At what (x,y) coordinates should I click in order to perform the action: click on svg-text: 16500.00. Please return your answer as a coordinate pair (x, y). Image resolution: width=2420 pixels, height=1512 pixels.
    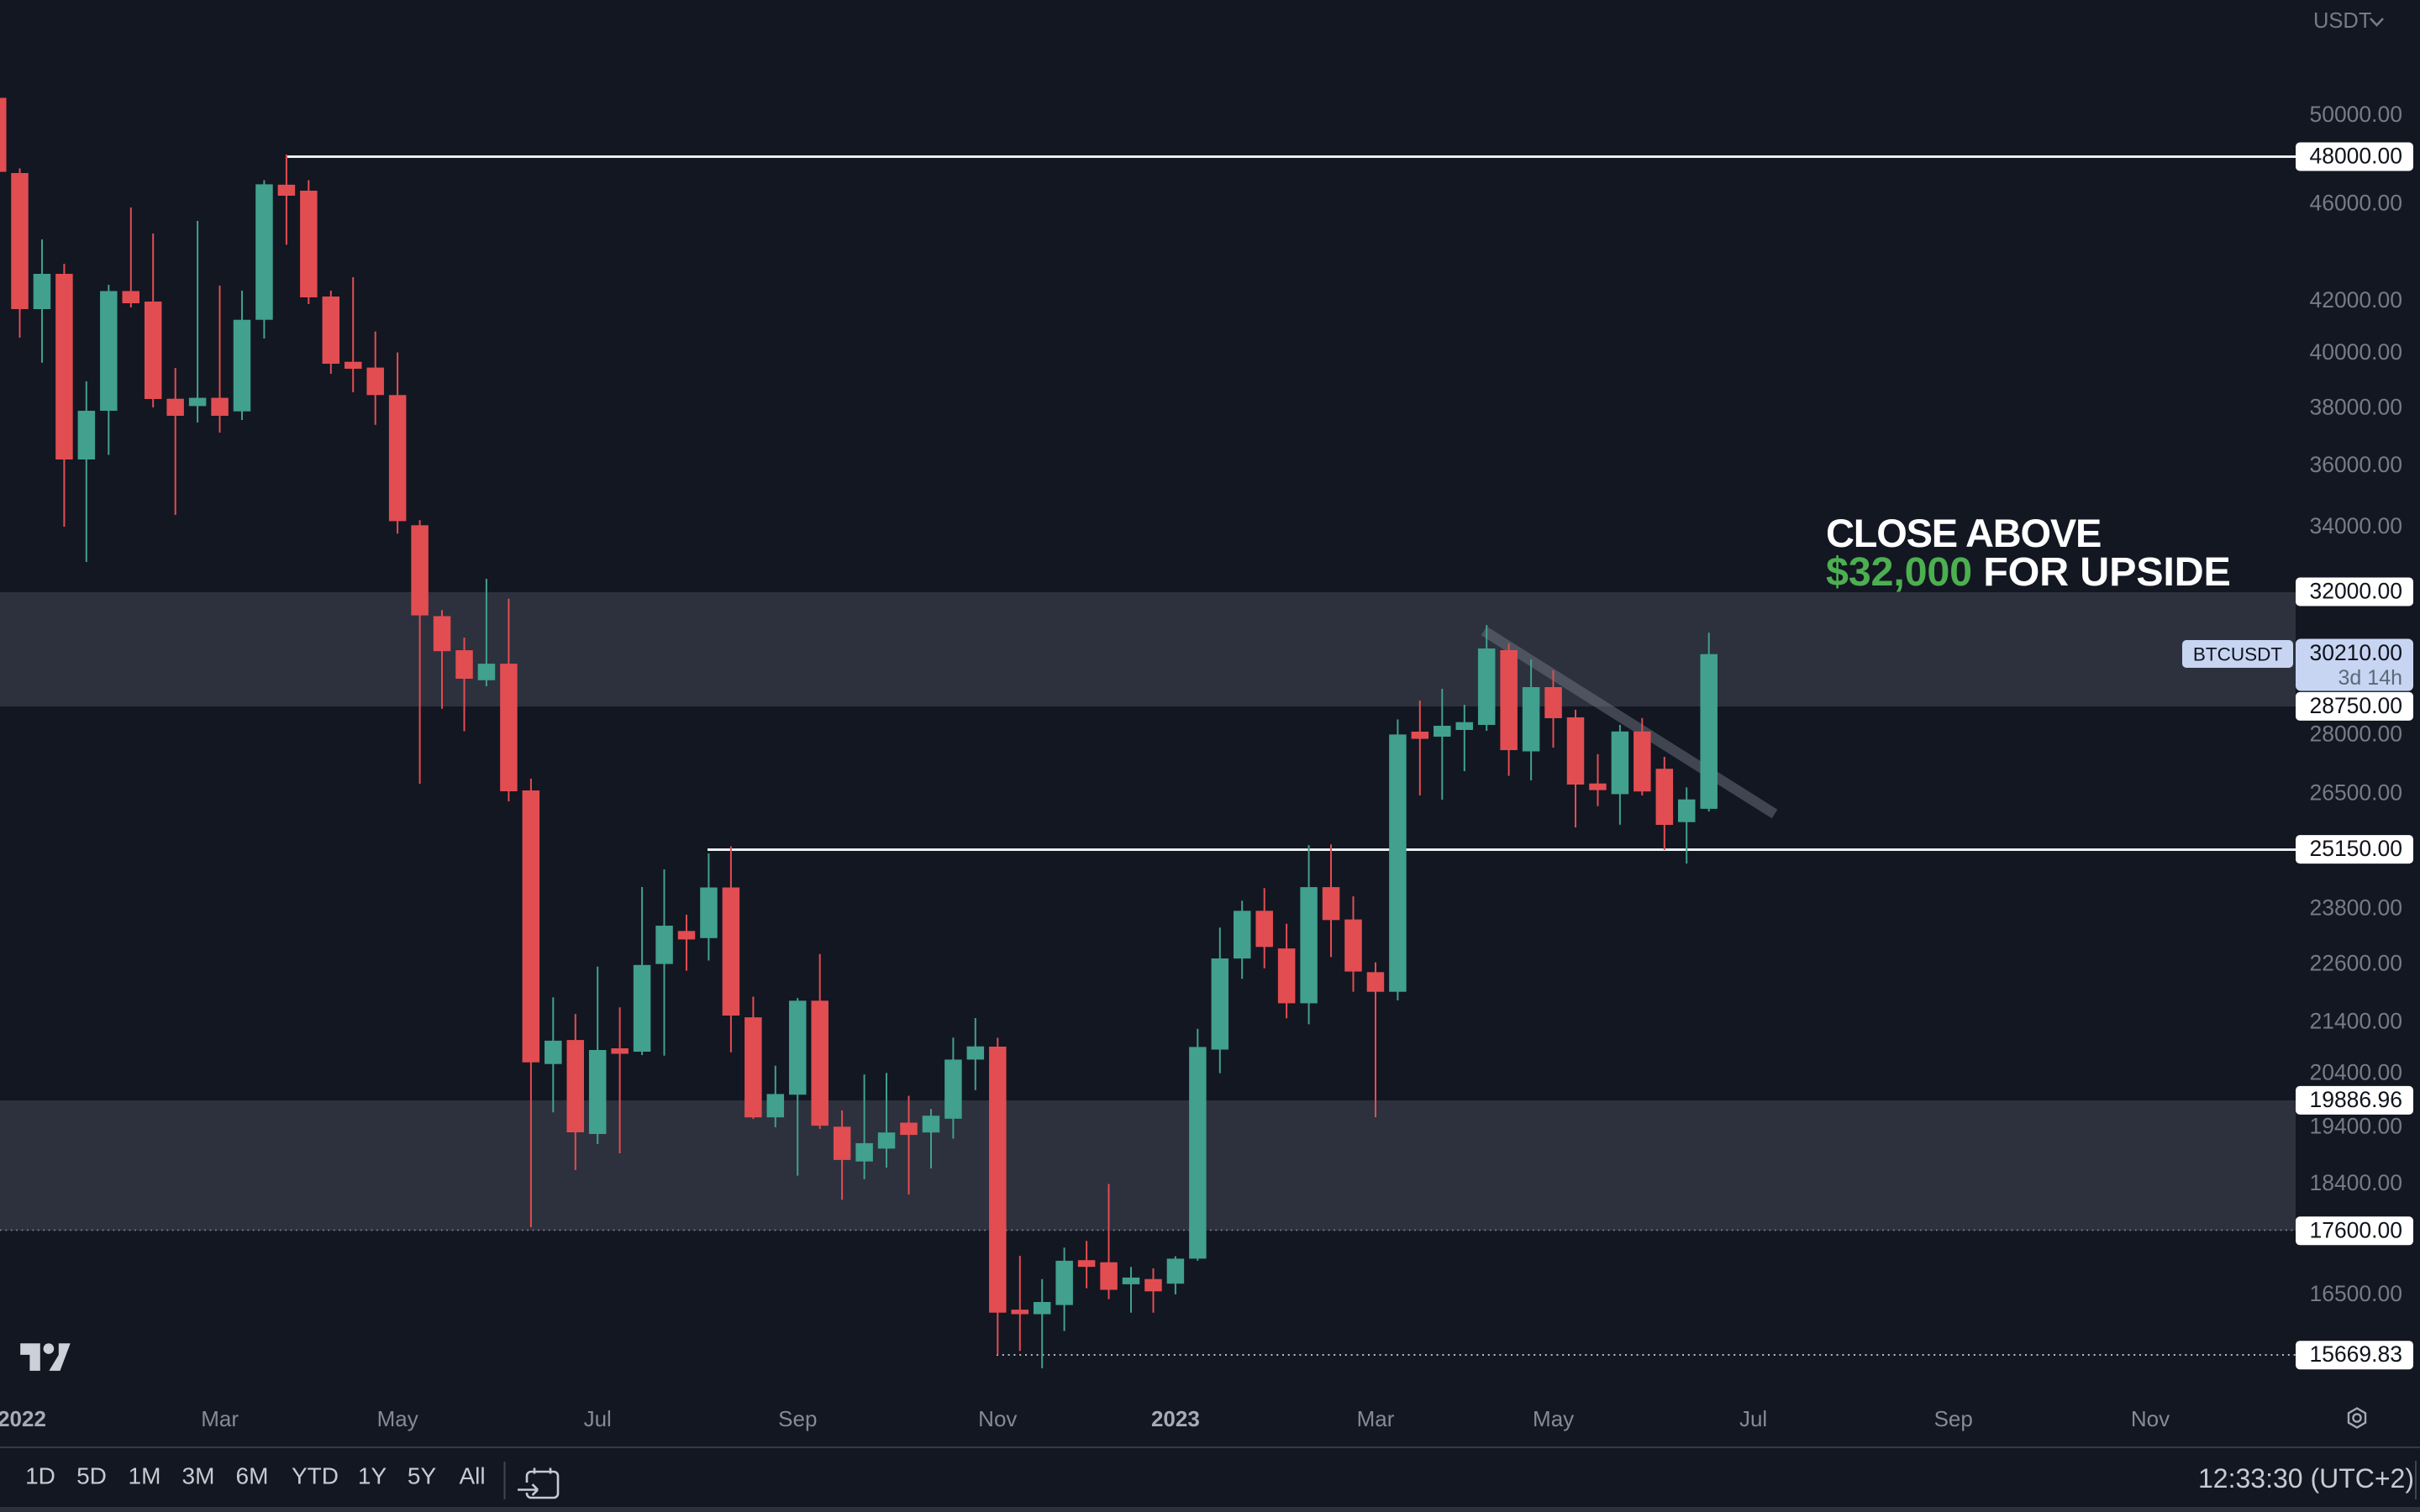
    Looking at the image, I should click on (2355, 1293).